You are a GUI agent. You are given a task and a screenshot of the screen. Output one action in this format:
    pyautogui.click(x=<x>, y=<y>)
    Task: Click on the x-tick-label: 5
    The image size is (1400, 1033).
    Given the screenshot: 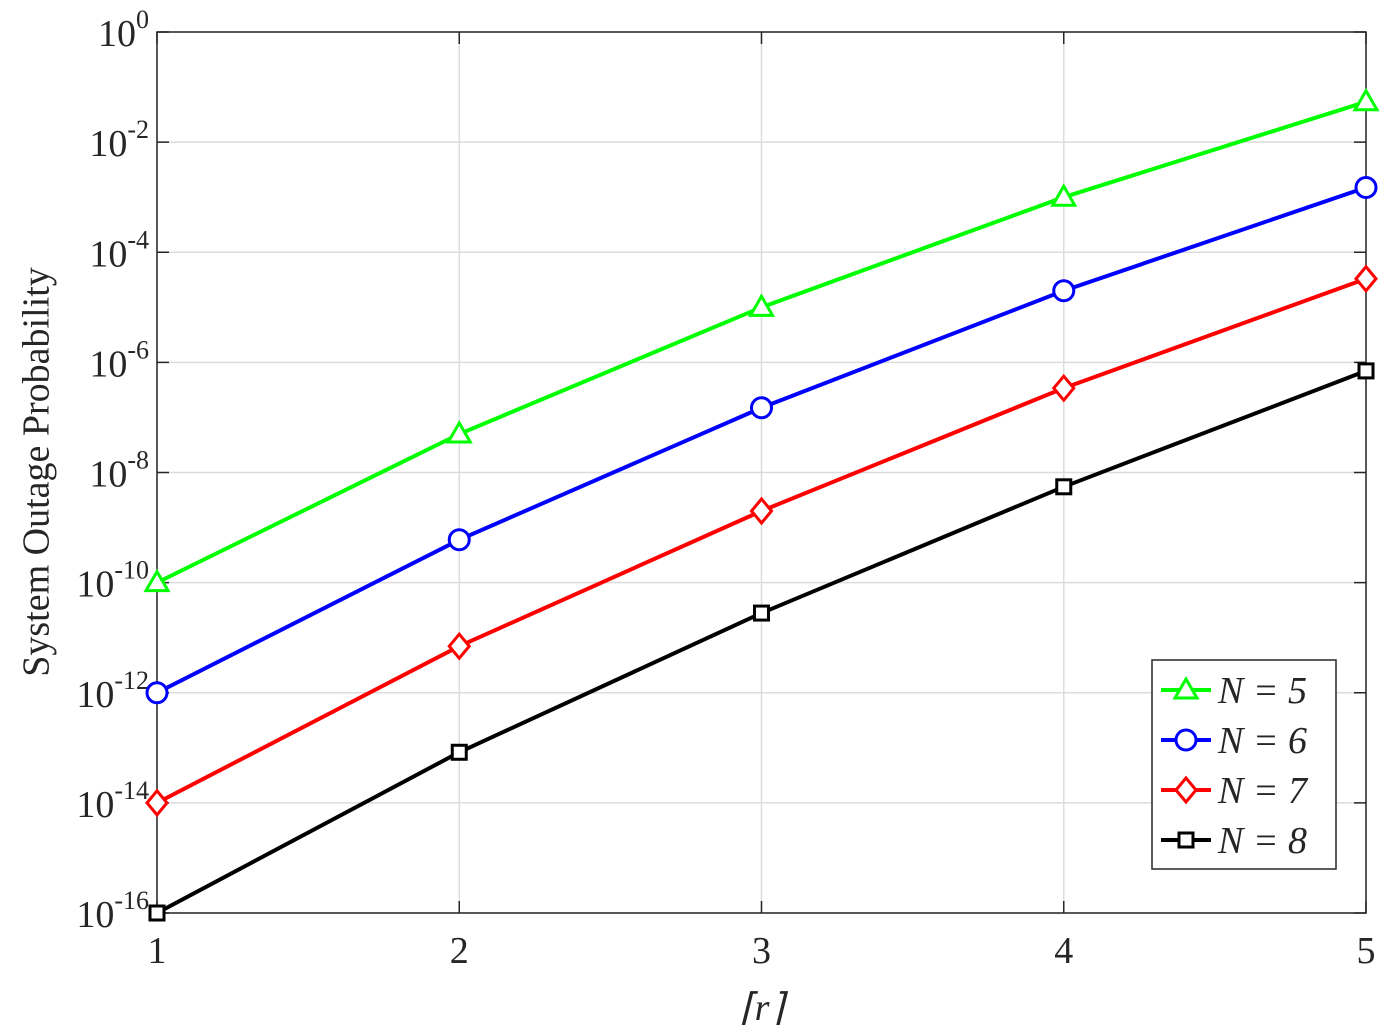 What is the action you would take?
    pyautogui.click(x=1366, y=951)
    